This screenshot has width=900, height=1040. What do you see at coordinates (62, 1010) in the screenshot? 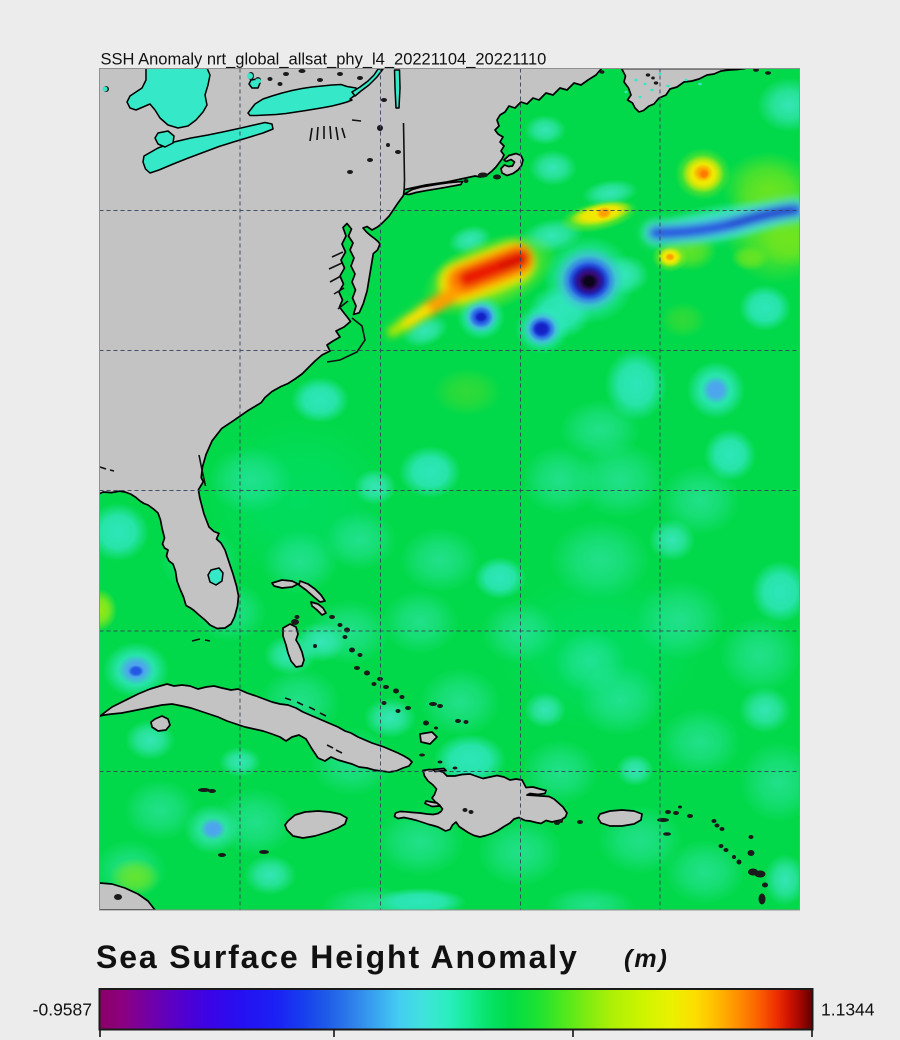
I see `svg-text: -0.9587` at bounding box center [62, 1010].